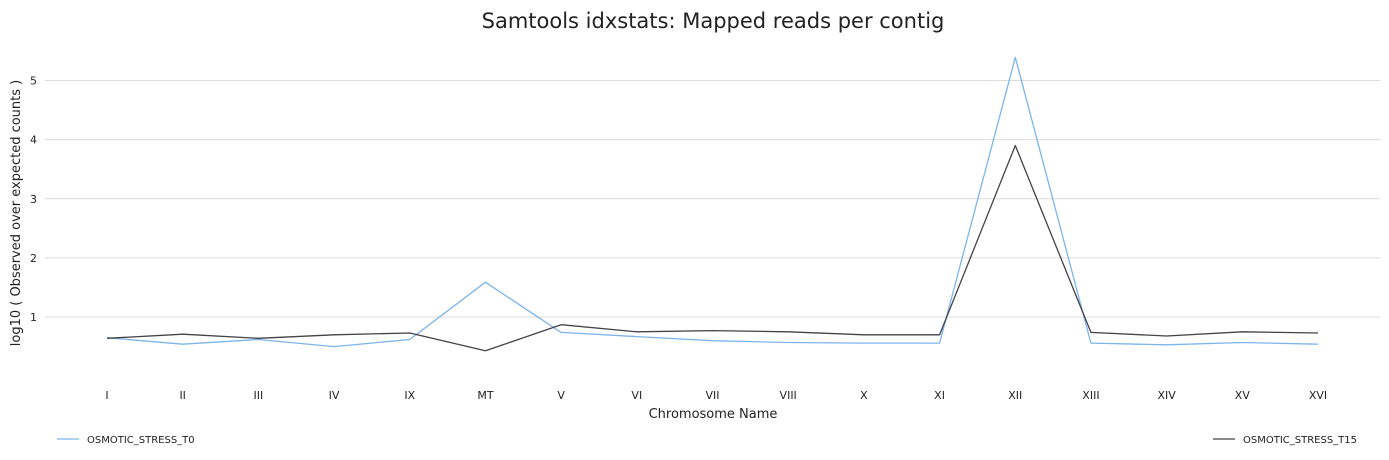 The image size is (1389, 460). What do you see at coordinates (713, 414) in the screenshot?
I see `x-axis-label: Chromosome Name` at bounding box center [713, 414].